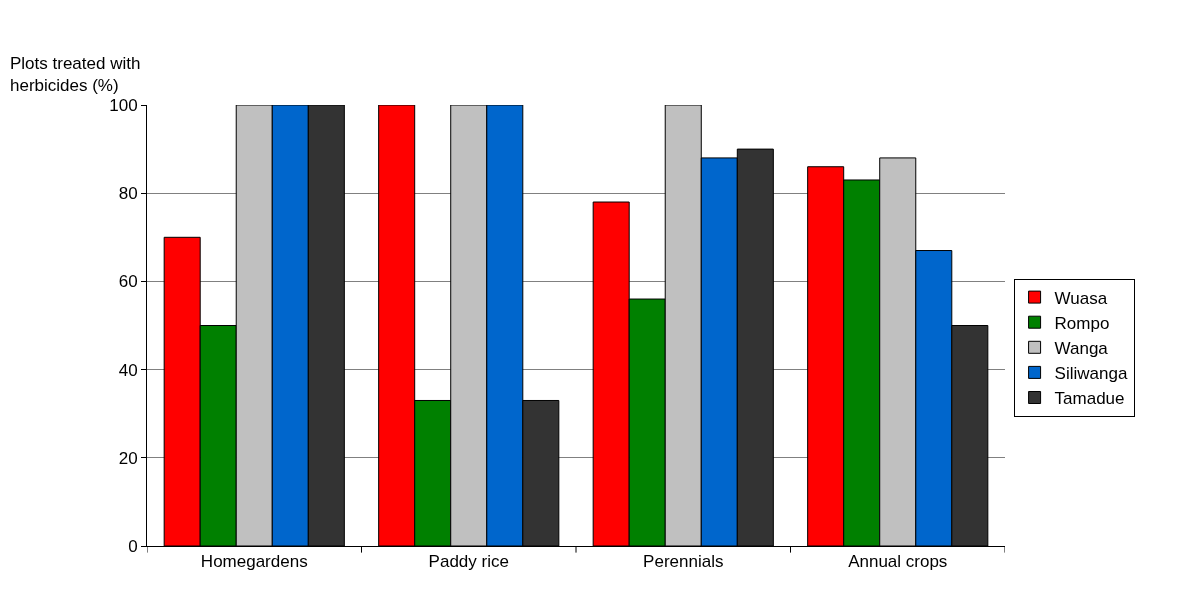 This screenshot has height=607, width=1194. Describe the element at coordinates (128, 282) in the screenshot. I see `y-tick-label: 60` at that location.